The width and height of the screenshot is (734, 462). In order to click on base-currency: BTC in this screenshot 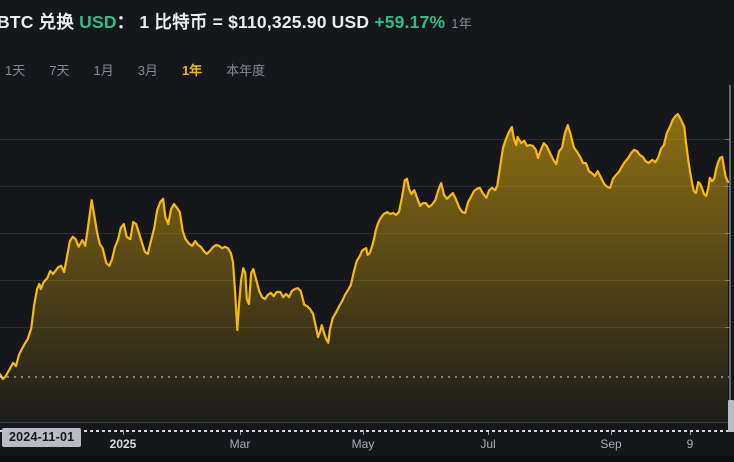, I will do `click(17, 22)`.